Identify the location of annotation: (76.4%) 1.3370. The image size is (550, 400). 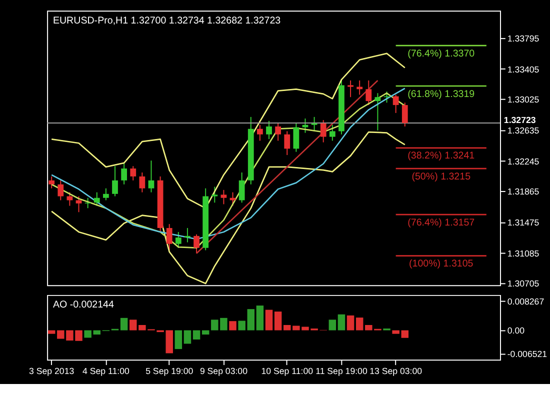
(442, 54).